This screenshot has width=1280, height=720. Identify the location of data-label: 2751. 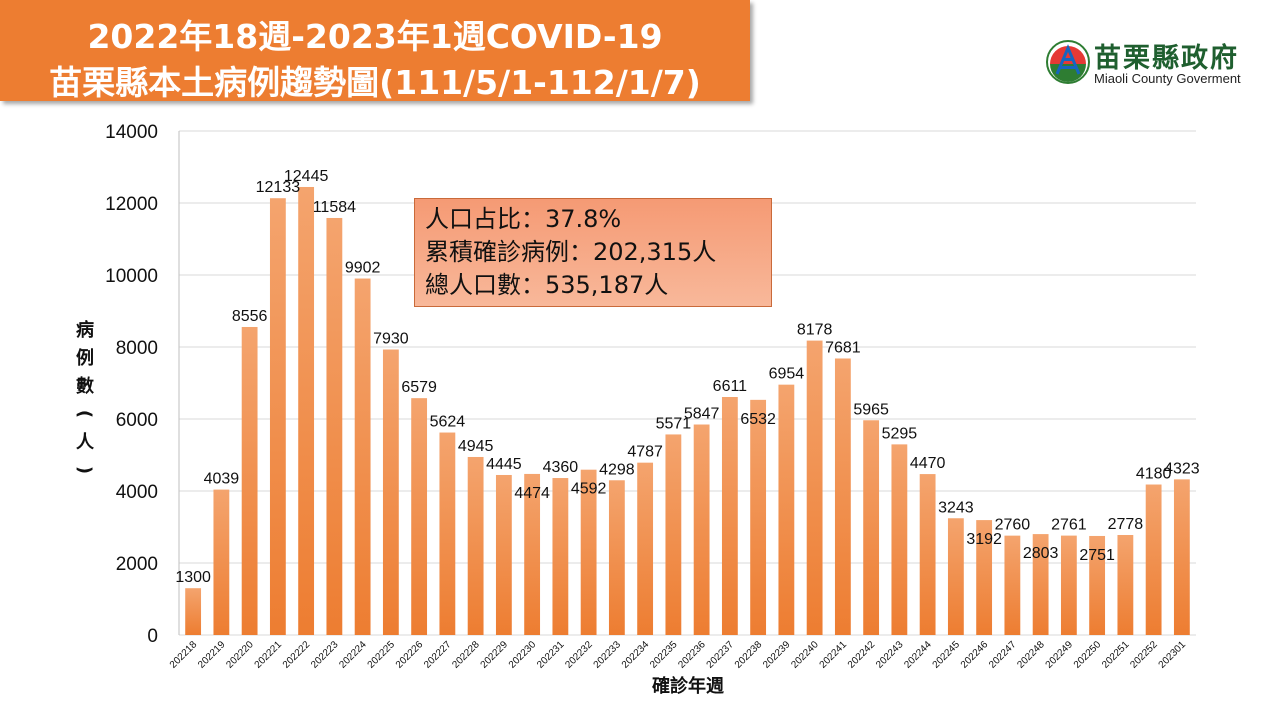
(1097, 555).